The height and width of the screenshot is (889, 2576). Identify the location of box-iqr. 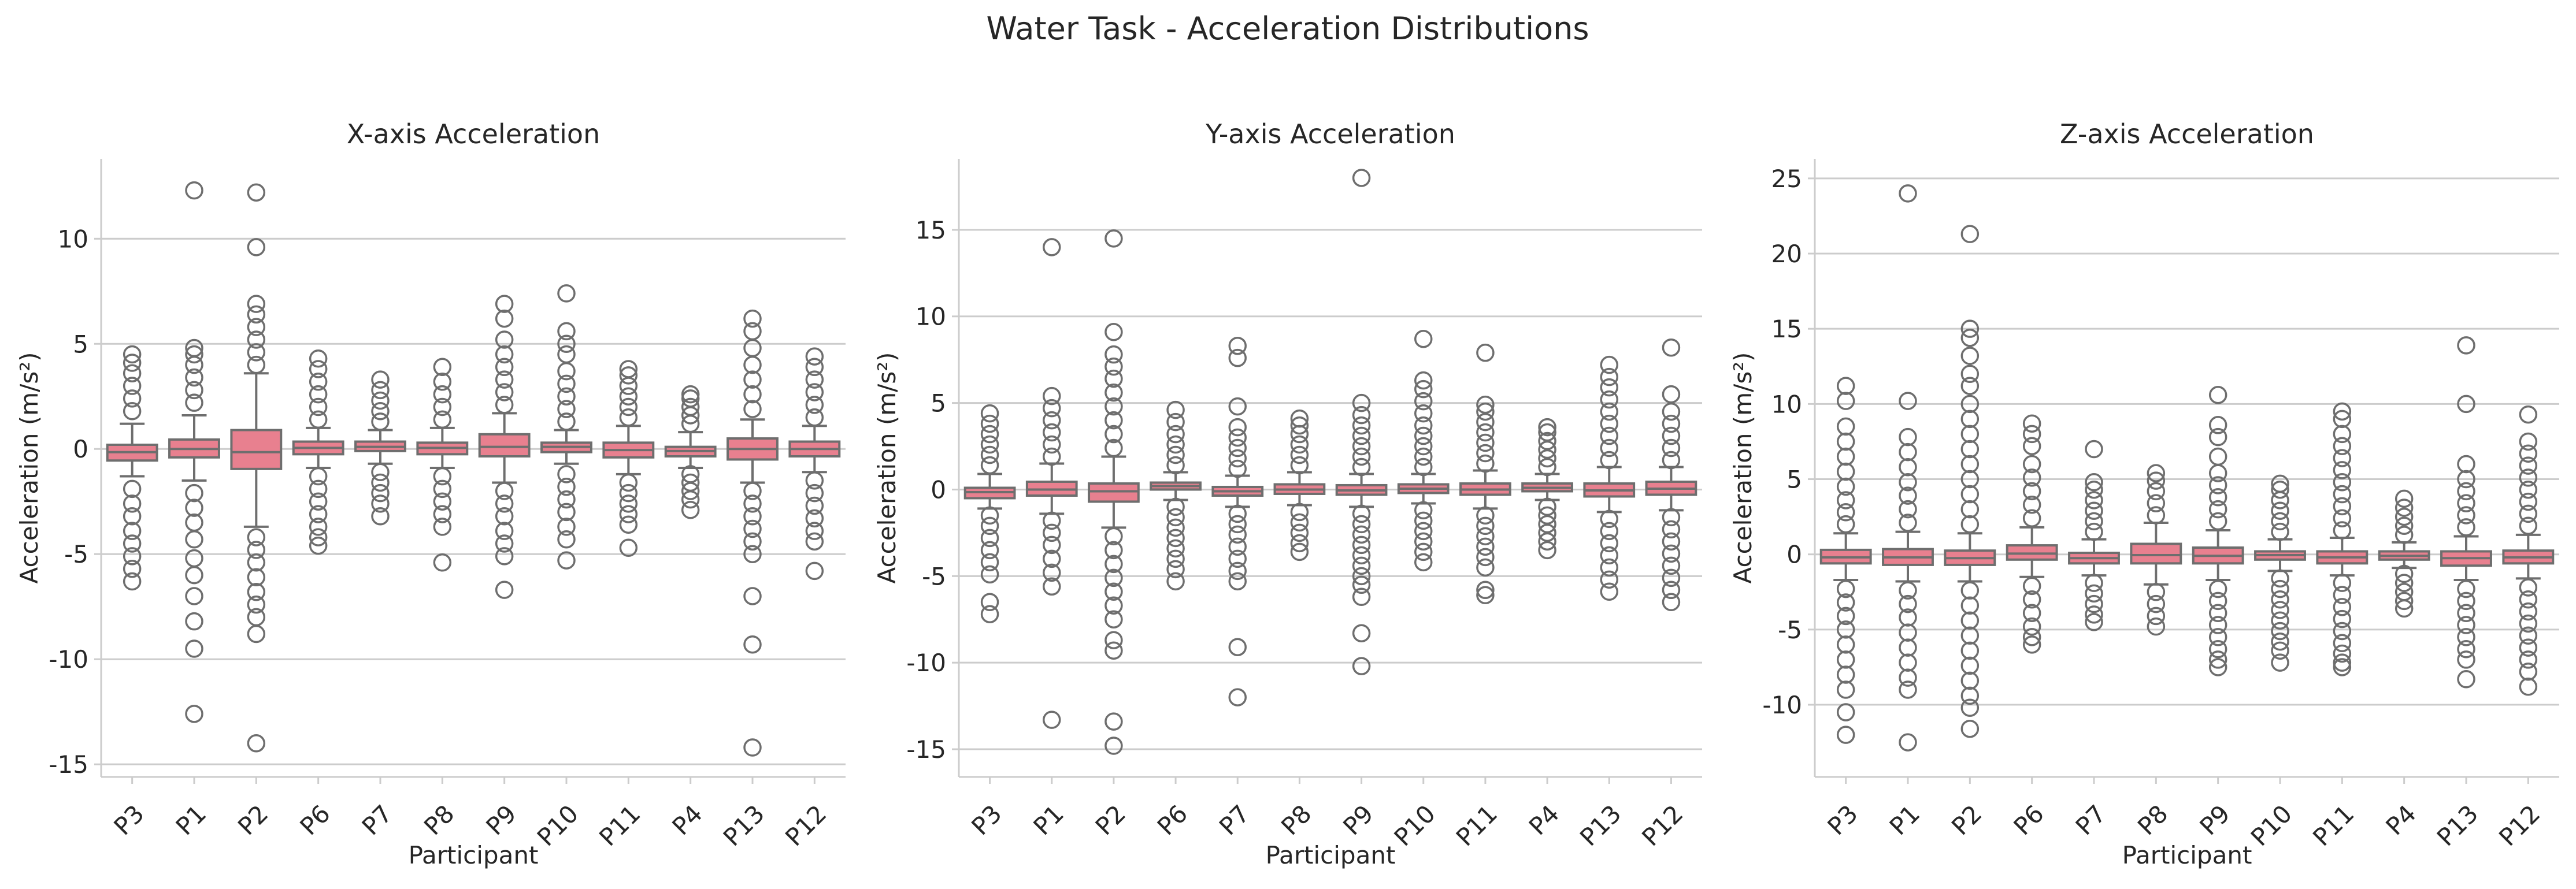
(256, 450).